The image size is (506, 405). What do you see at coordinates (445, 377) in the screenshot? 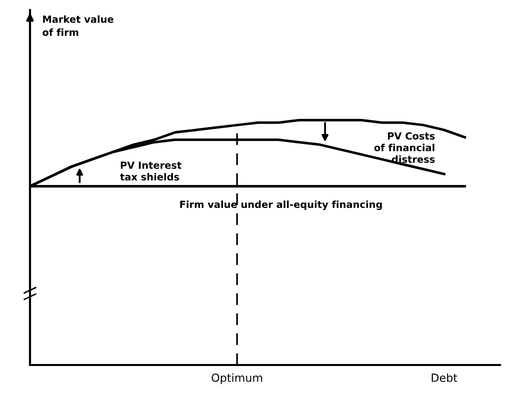
I see `x-tick-label: Debt` at bounding box center [445, 377].